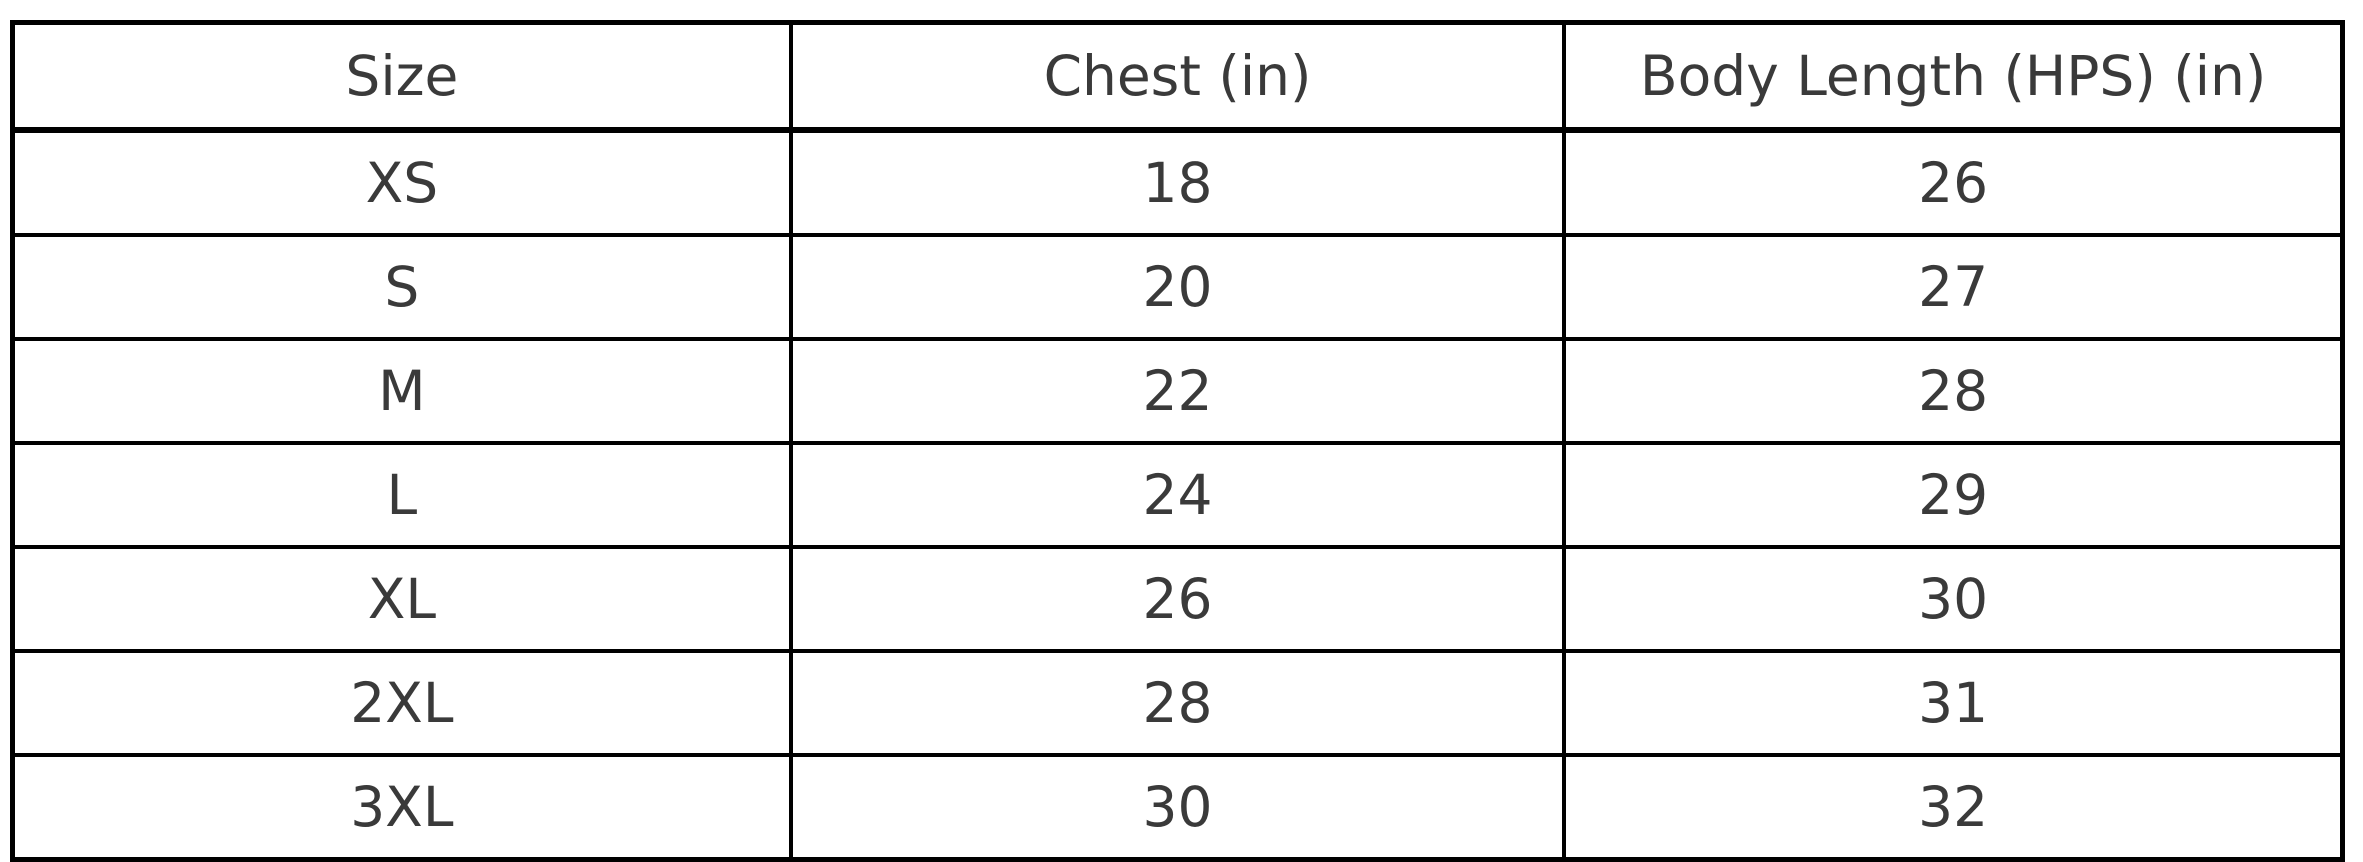  Describe the element at coordinates (1953, 495) in the screenshot. I see `cell-body-length: 29` at that location.